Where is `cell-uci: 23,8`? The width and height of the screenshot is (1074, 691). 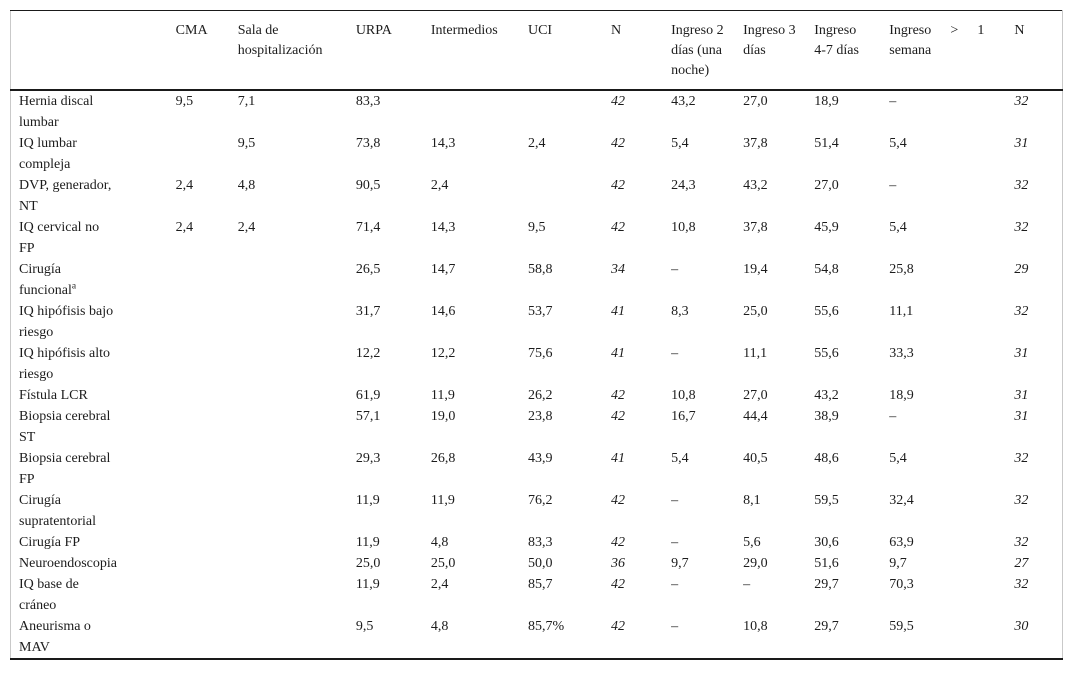 cell-uci: 23,8 is located at coordinates (540, 416).